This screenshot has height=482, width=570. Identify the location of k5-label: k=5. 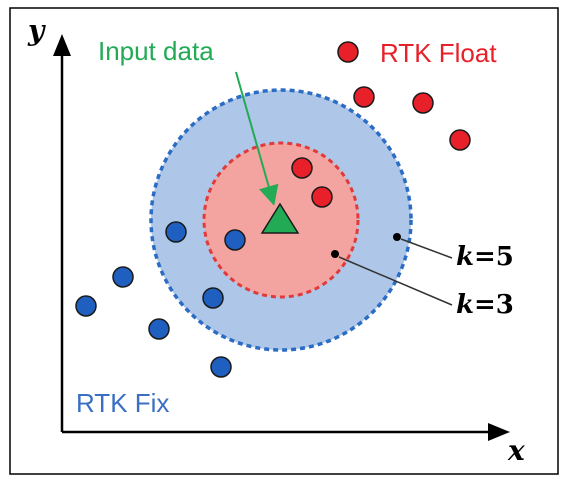
(485, 257).